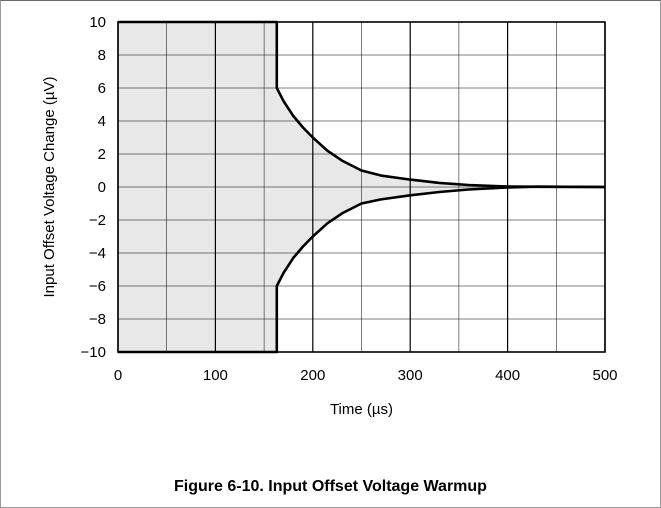 This screenshot has width=661, height=508. What do you see at coordinates (215, 375) in the screenshot?
I see `x-tick-label: 100` at bounding box center [215, 375].